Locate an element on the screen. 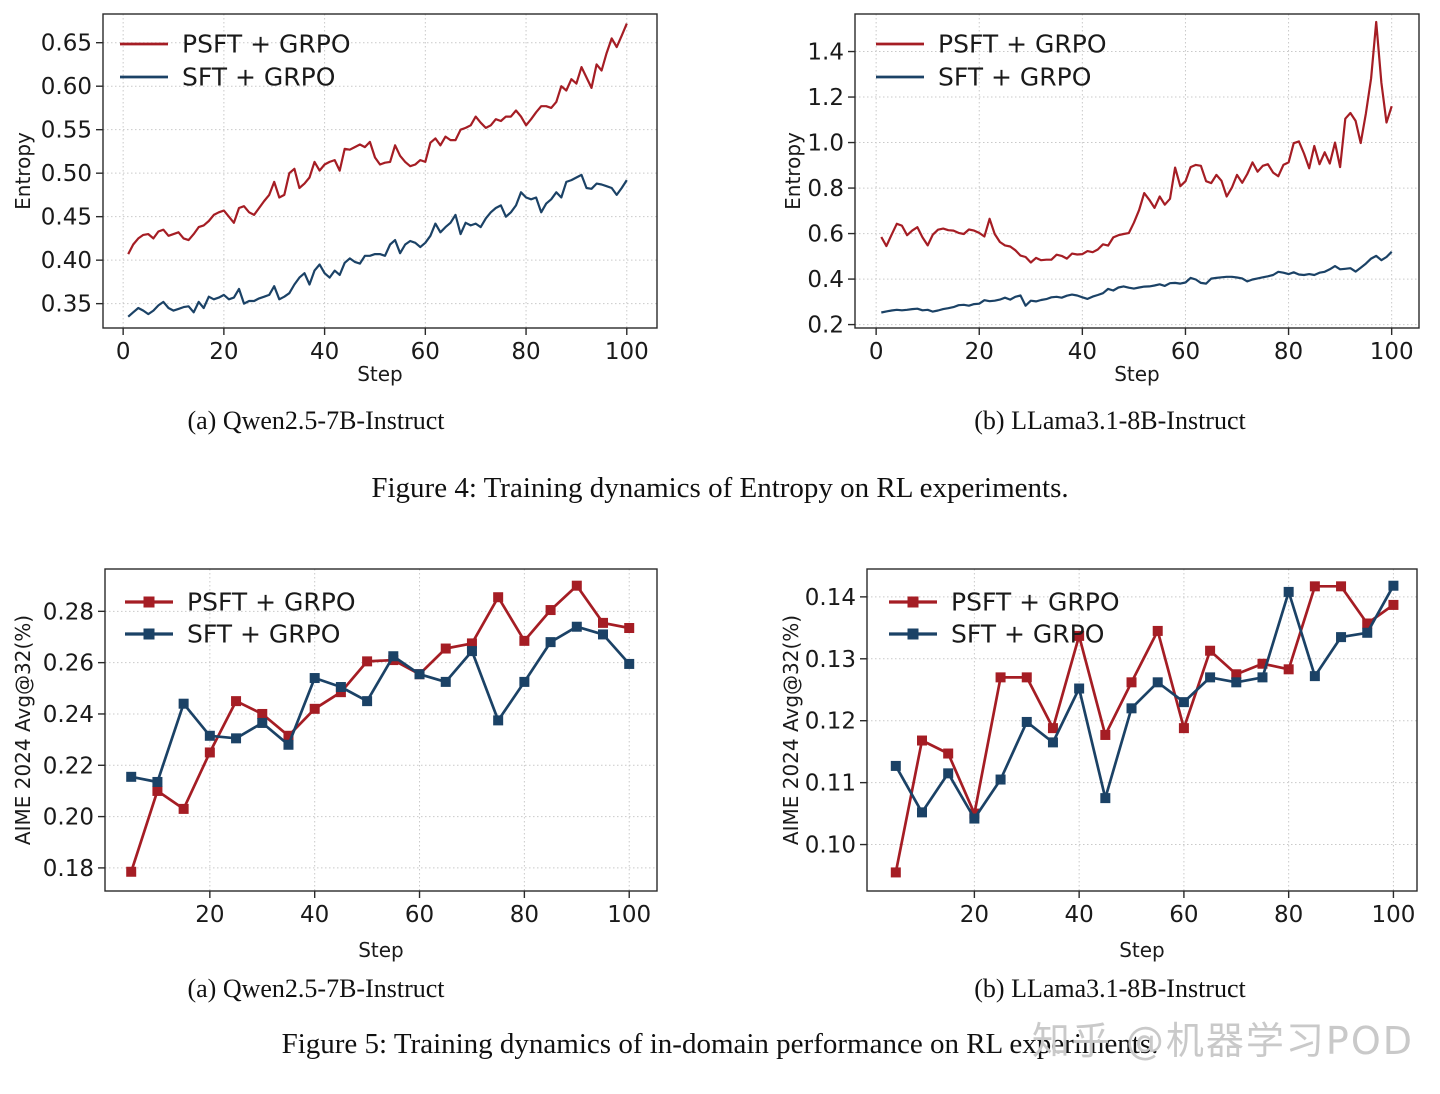 The image size is (1440, 1094). watermark: 知乎 @机器学习POD is located at coordinates (1222, 1041).